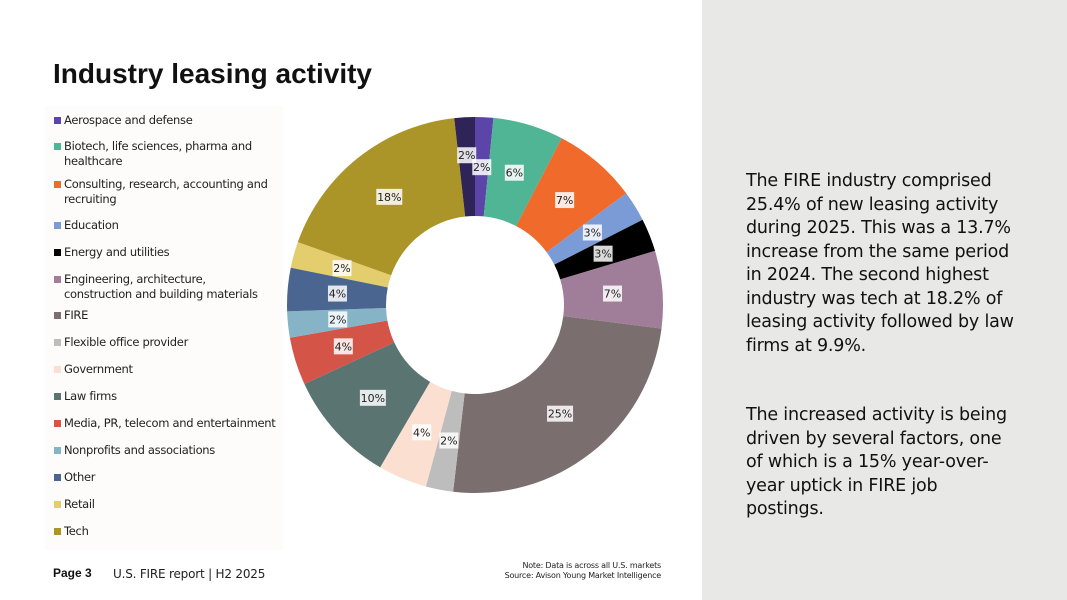 The image size is (1067, 600). What do you see at coordinates (165, 396) in the screenshot?
I see `legend-item: Law firms` at bounding box center [165, 396].